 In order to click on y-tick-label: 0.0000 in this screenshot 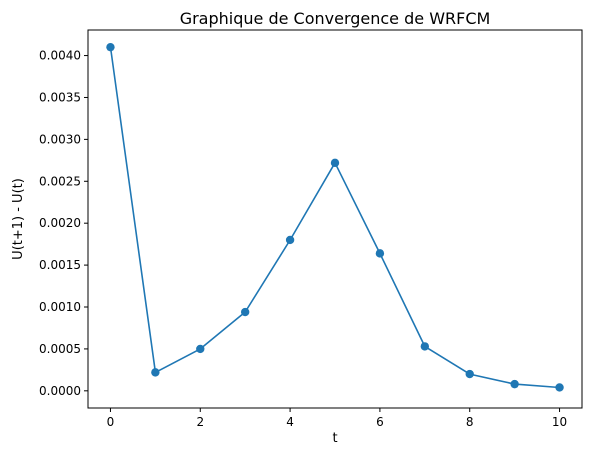, I will do `click(60, 391)`.